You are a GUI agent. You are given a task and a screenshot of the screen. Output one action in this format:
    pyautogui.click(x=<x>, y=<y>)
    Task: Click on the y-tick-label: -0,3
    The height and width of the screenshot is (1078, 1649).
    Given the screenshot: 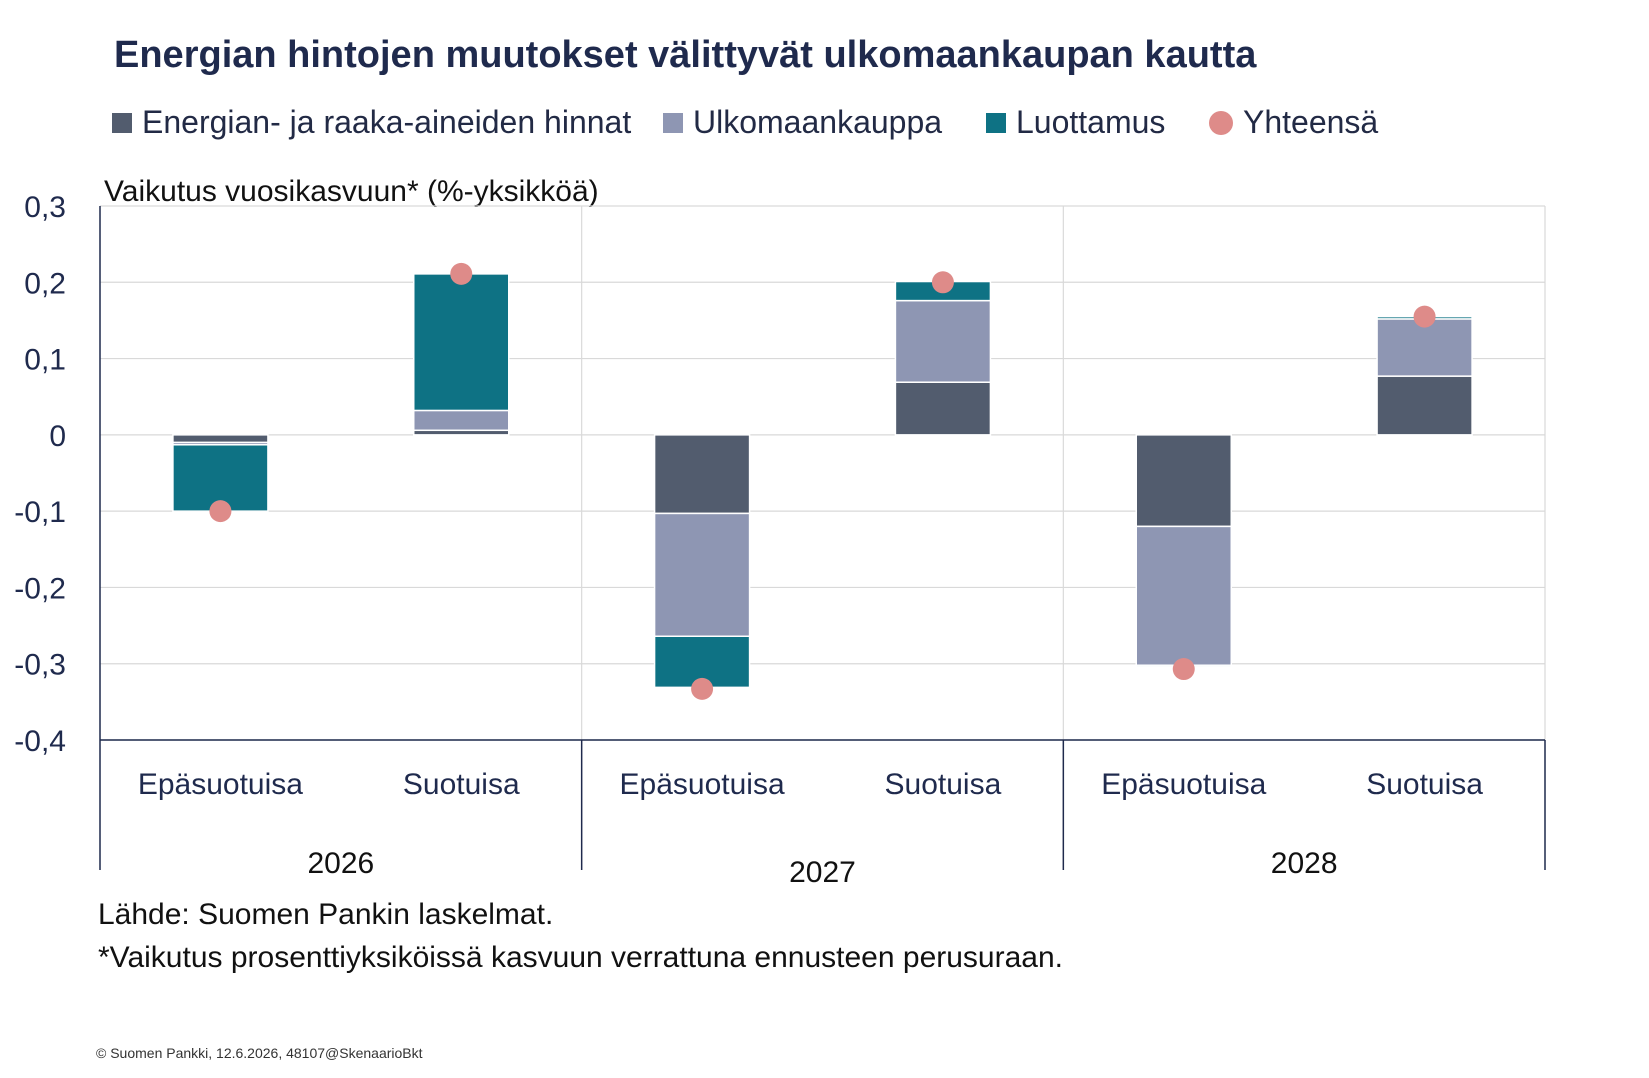 What is the action you would take?
    pyautogui.click(x=40, y=665)
    